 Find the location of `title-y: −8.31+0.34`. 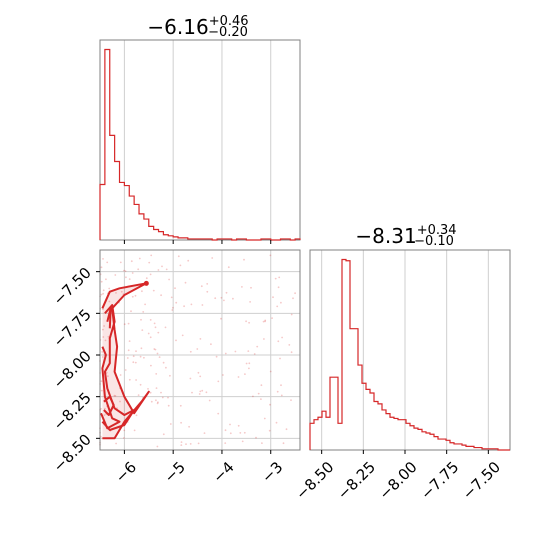

title-y: −8.31+0.34 is located at coordinates (405, 235).